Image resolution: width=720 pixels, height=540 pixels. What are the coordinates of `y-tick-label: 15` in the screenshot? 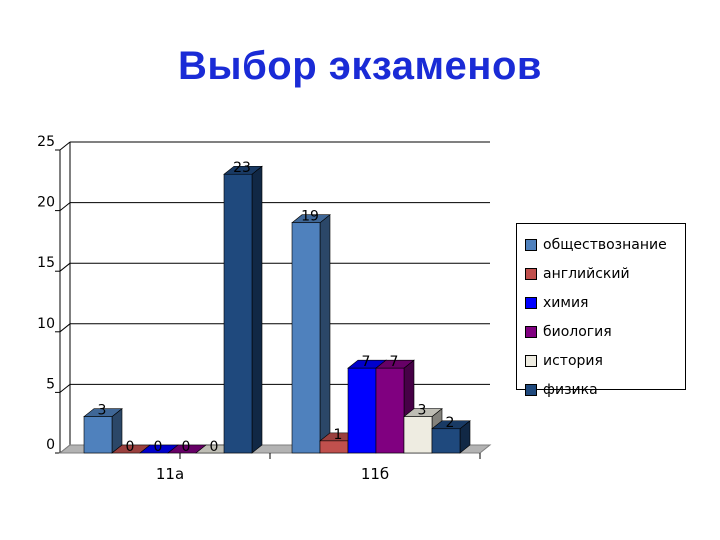 It's located at (46, 263).